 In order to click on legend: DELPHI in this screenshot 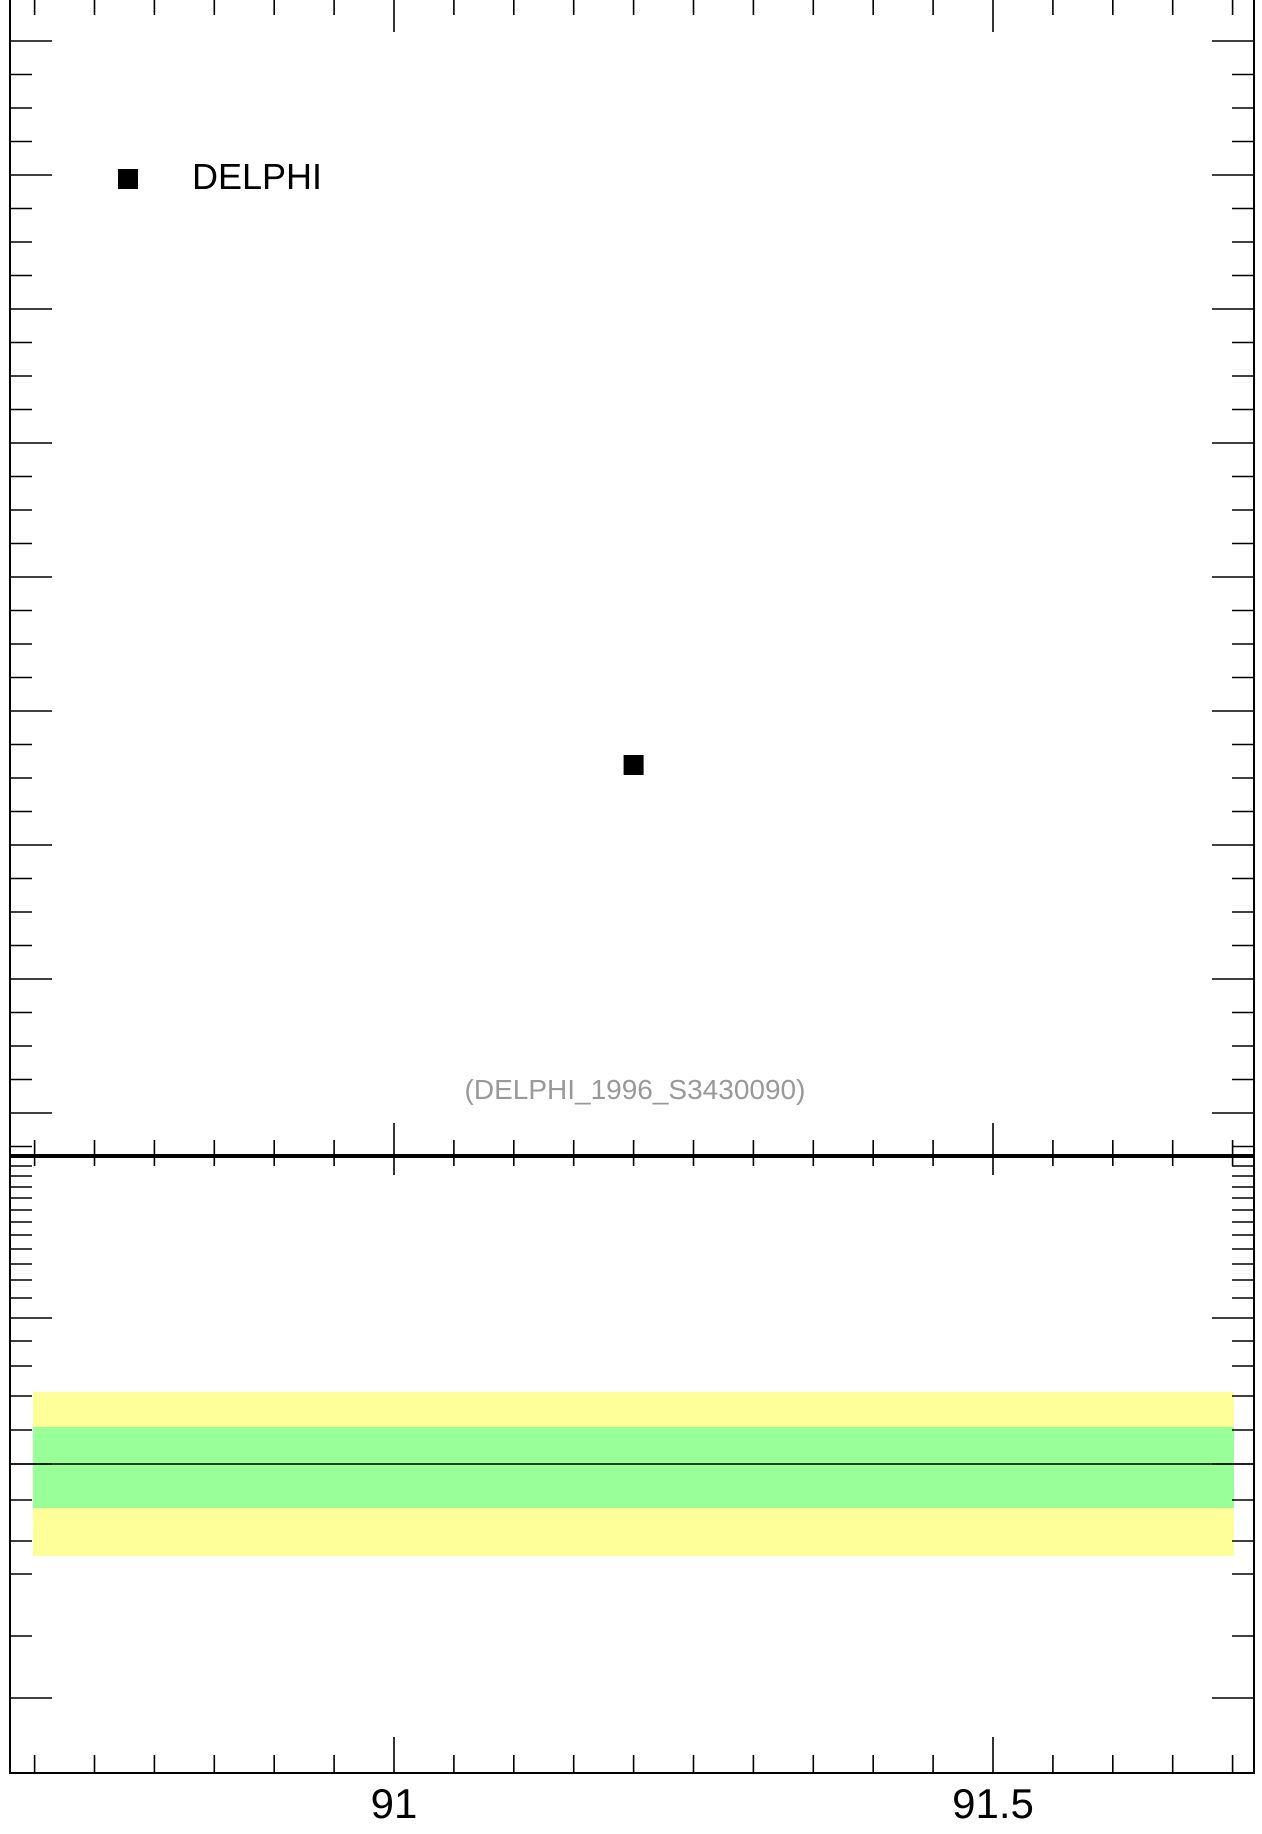, I will do `click(220, 176)`.